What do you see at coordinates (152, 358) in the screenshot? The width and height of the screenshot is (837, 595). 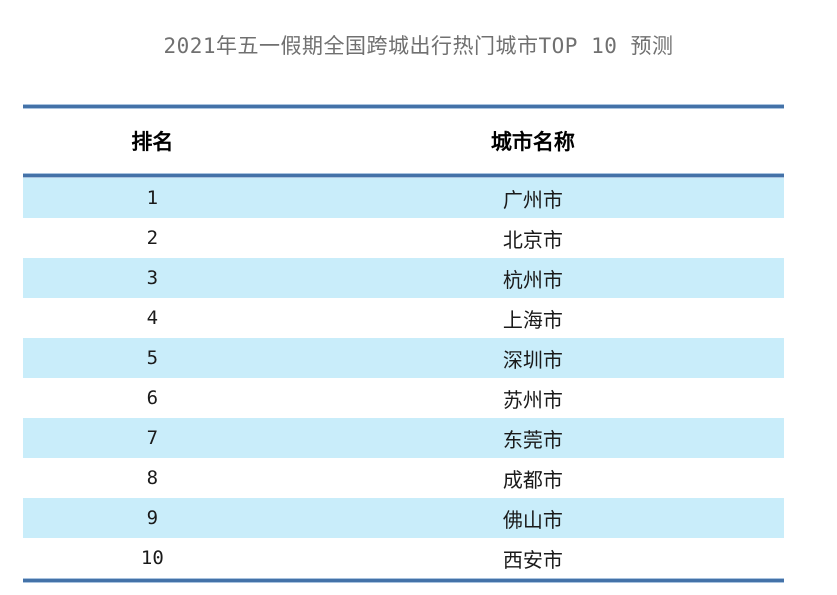 I see `rank-cell: 5` at bounding box center [152, 358].